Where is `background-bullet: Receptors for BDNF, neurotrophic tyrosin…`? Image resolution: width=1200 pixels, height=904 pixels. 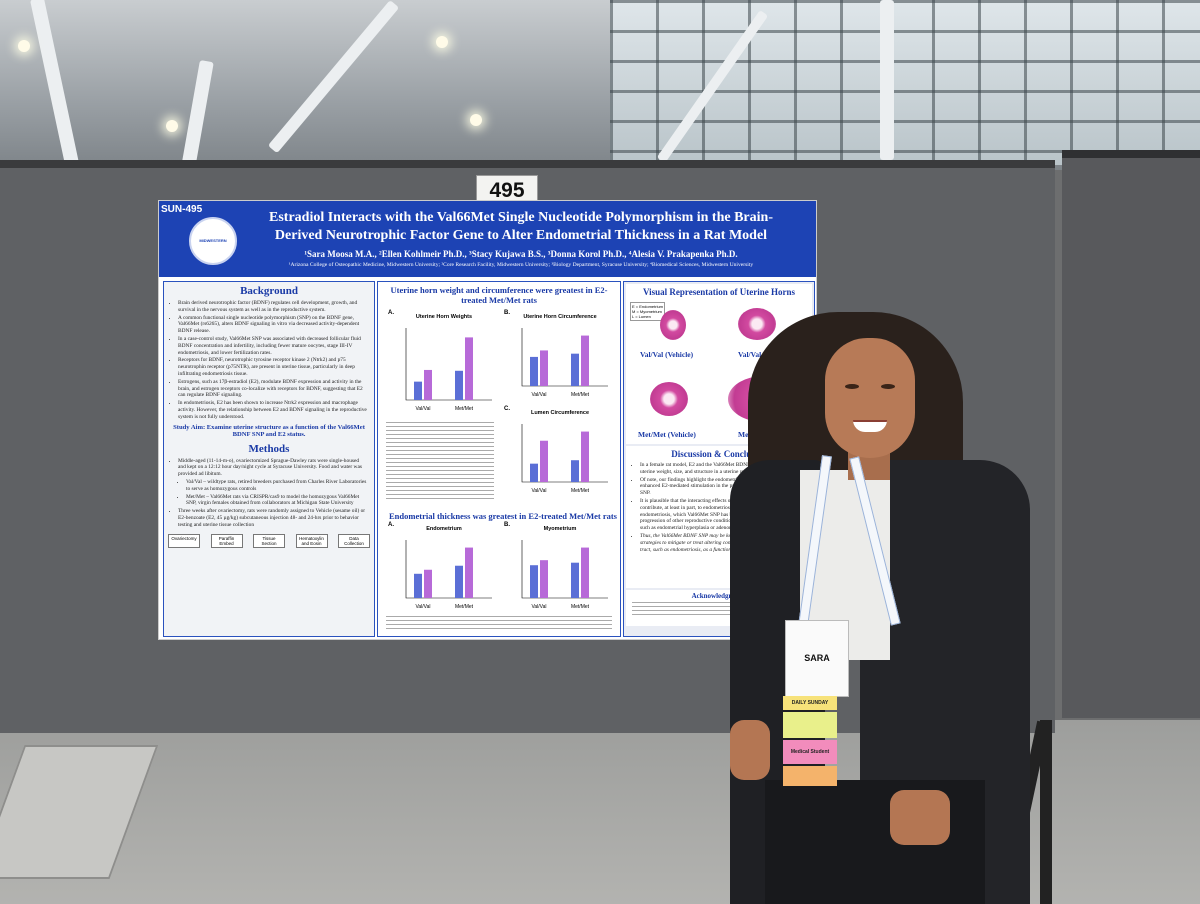 background-bullet: Receptors for BDNF, neurotrophic tyrosin… is located at coordinates (273, 367).